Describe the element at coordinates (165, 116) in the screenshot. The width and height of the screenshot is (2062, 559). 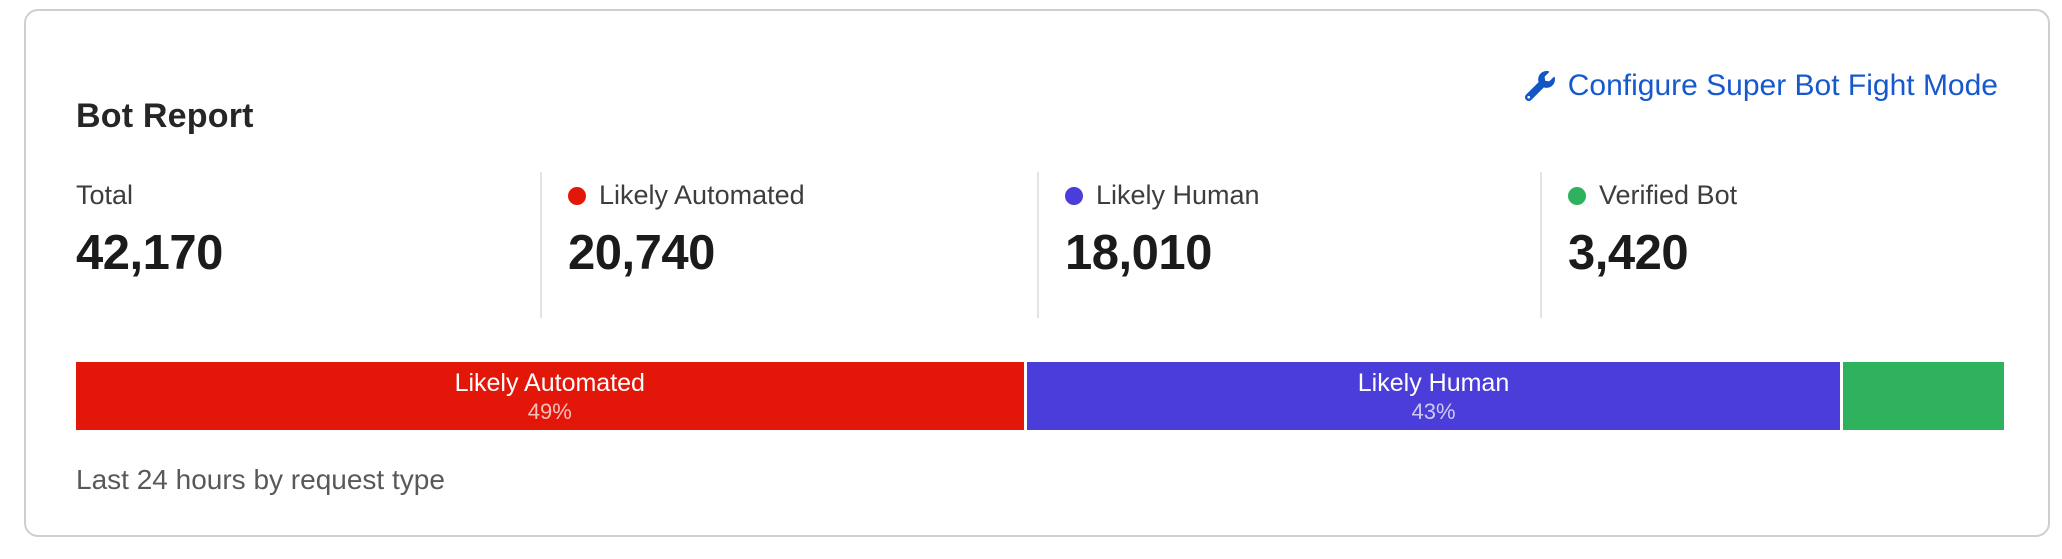
I see `page-title: Bot Report` at that location.